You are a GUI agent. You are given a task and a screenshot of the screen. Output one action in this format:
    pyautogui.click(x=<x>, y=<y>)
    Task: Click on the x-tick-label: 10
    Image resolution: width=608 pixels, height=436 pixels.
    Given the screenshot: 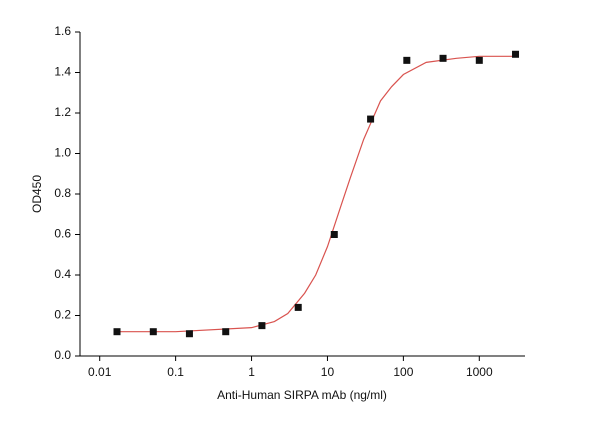 What is the action you would take?
    pyautogui.click(x=328, y=372)
    